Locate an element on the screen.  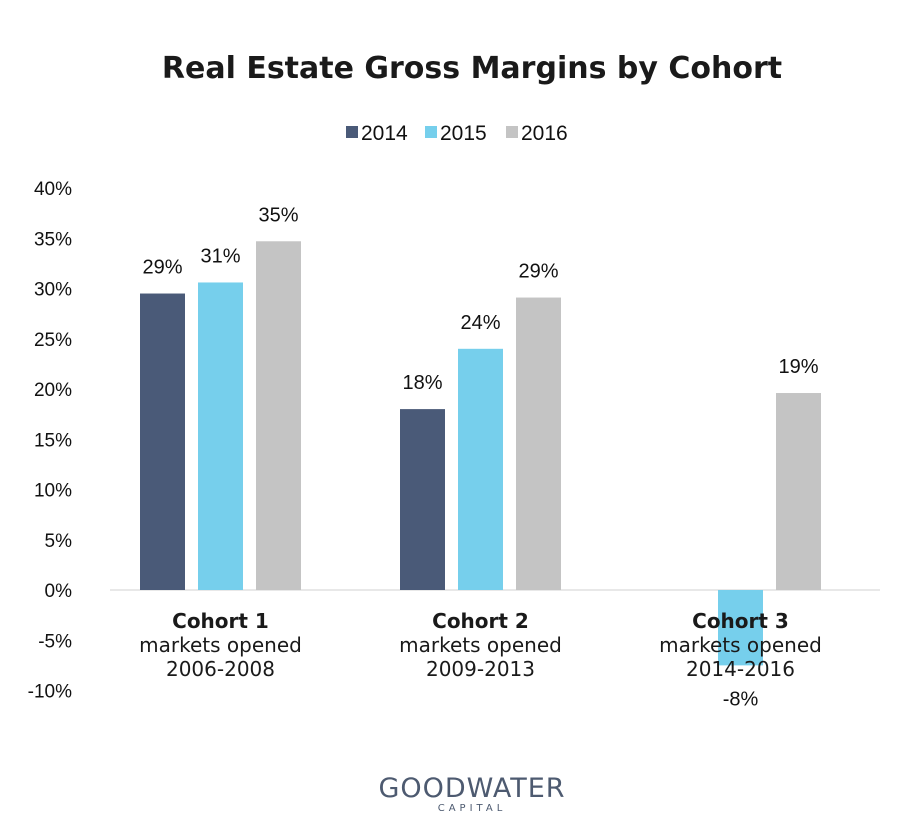
category-years: 2006-2008 is located at coordinates (220, 669).